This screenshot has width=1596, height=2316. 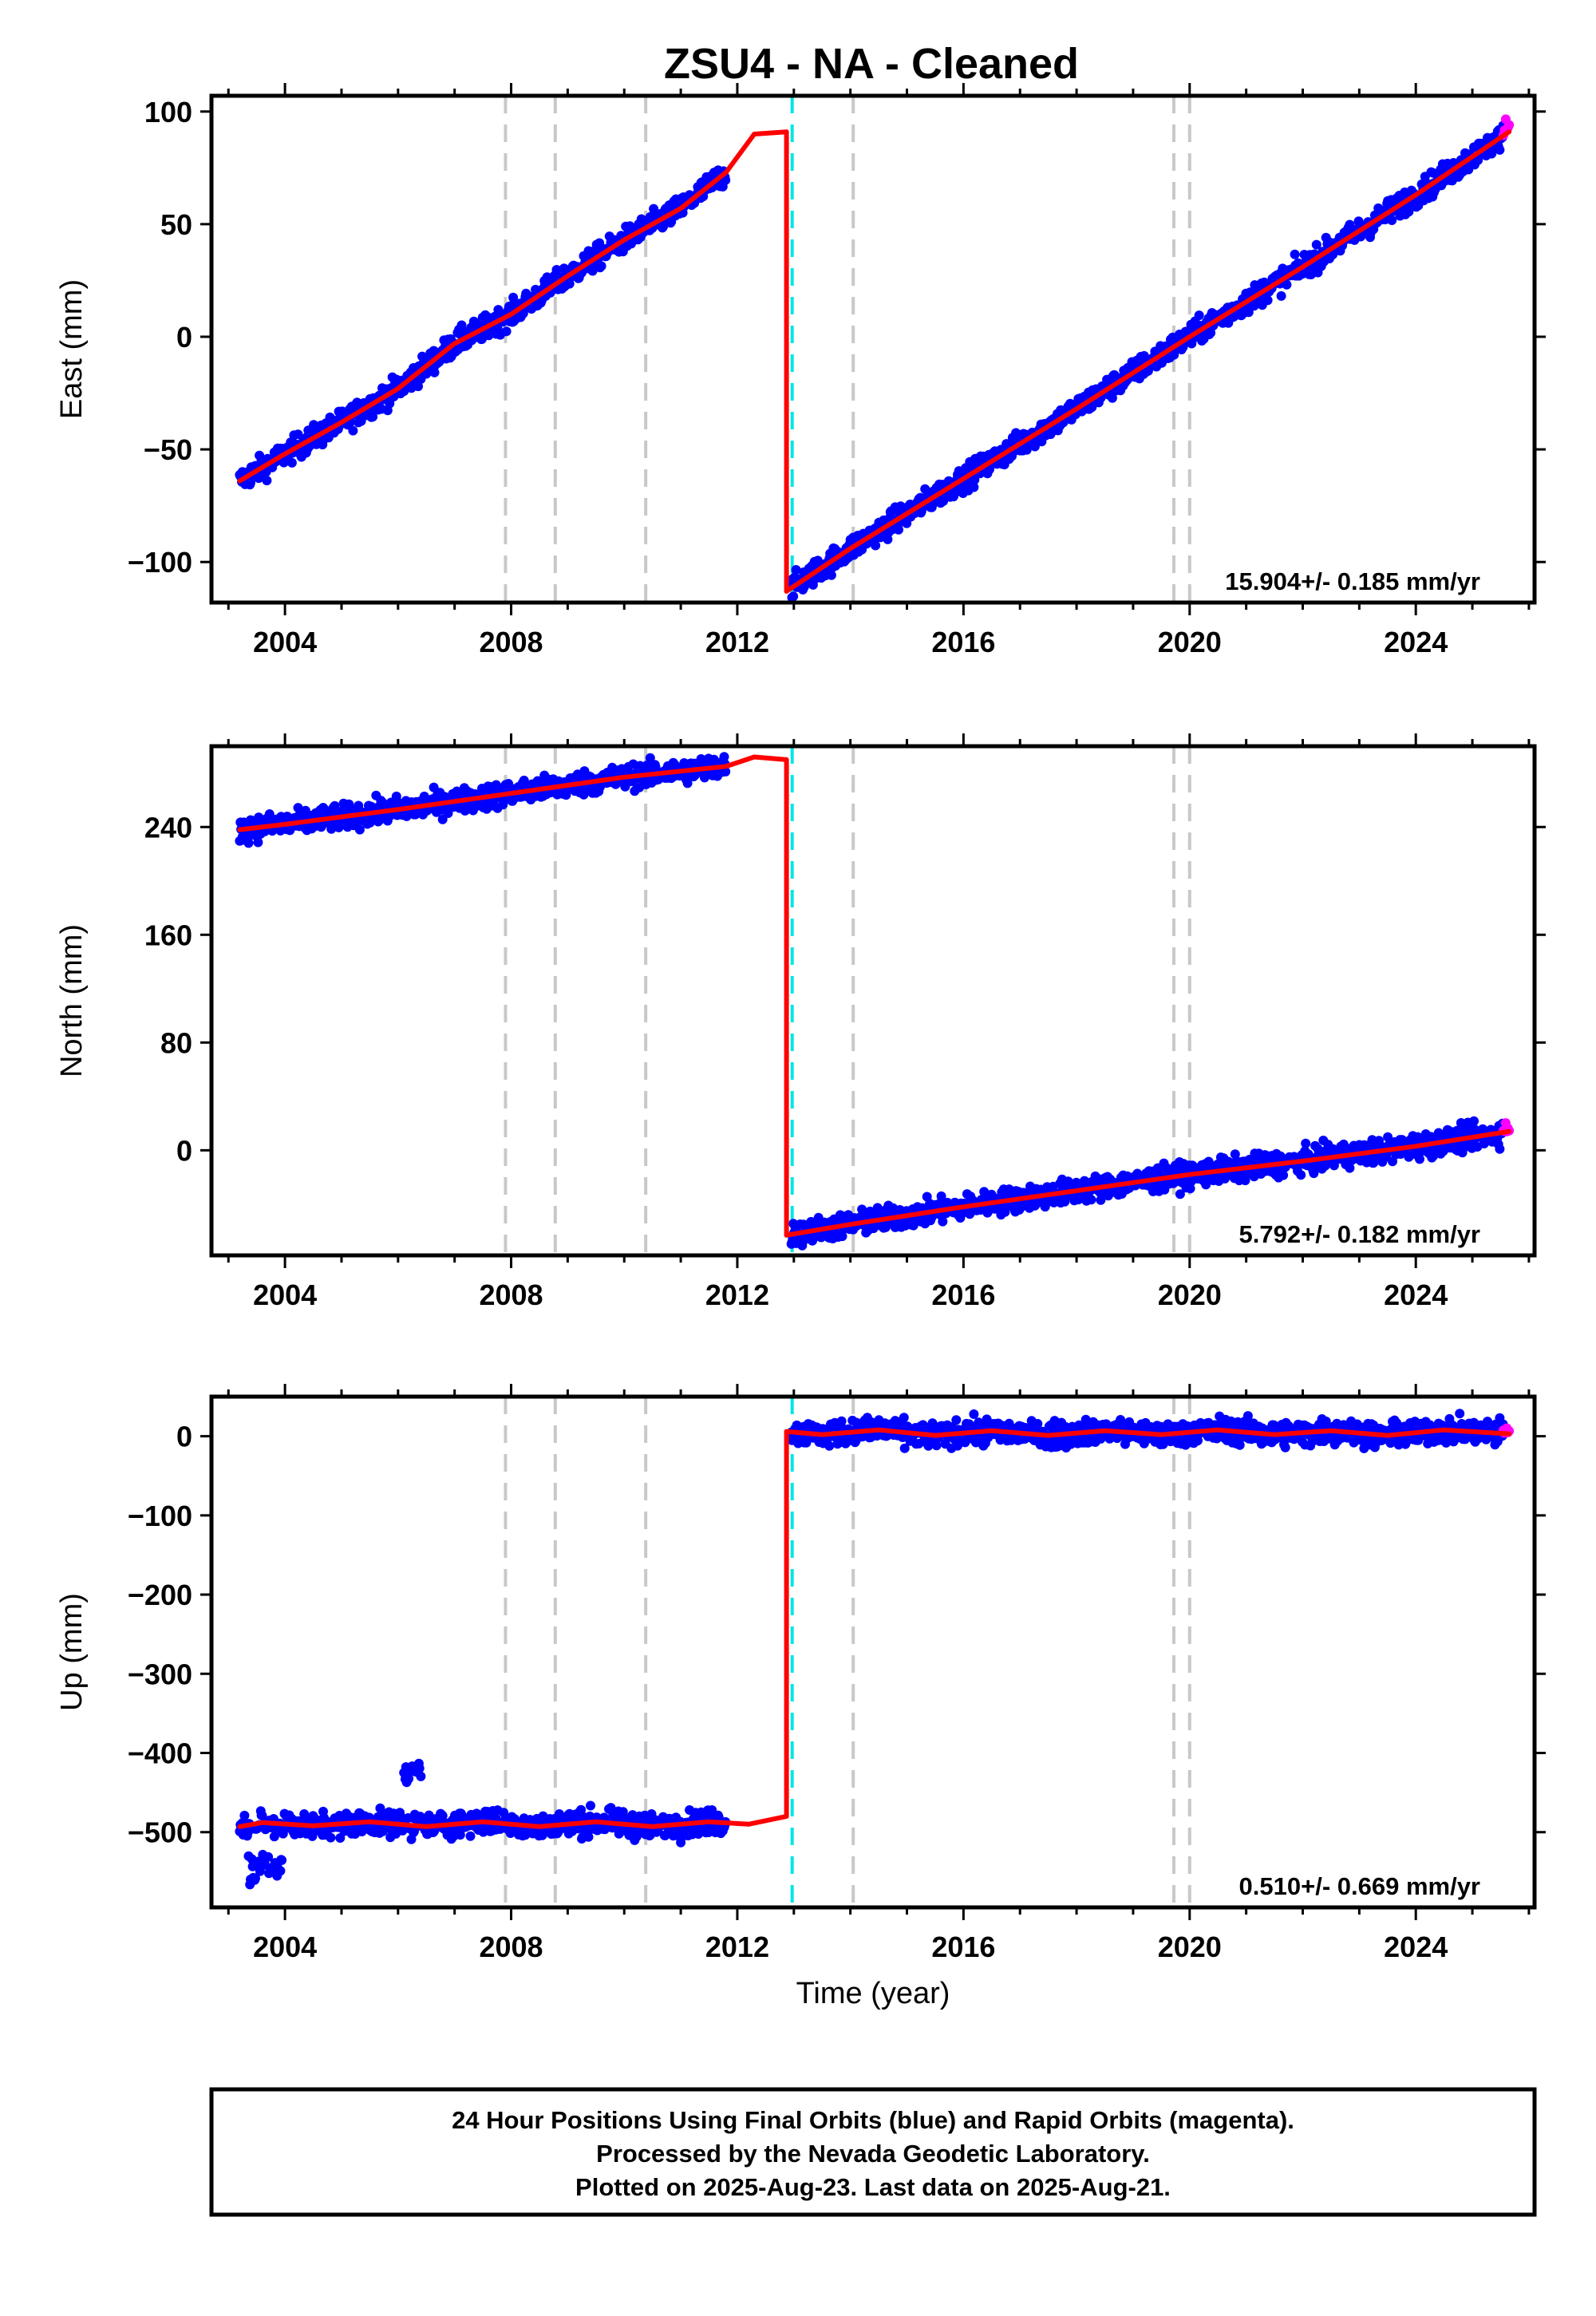 What do you see at coordinates (176, 224) in the screenshot?
I see `y-tick-label: 50` at bounding box center [176, 224].